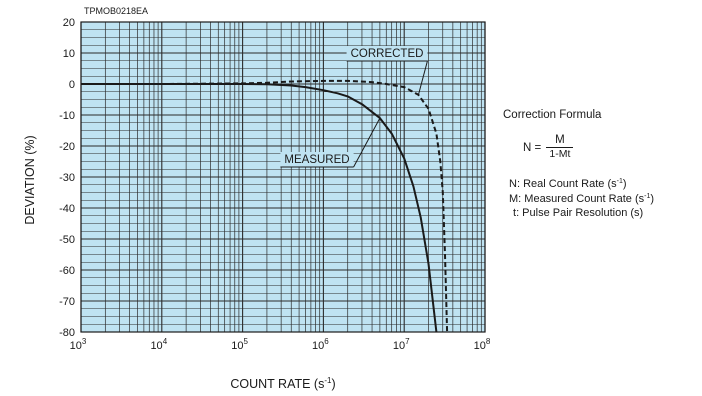  Describe the element at coordinates (560, 141) in the screenshot. I see `formula-numerator: M` at that location.